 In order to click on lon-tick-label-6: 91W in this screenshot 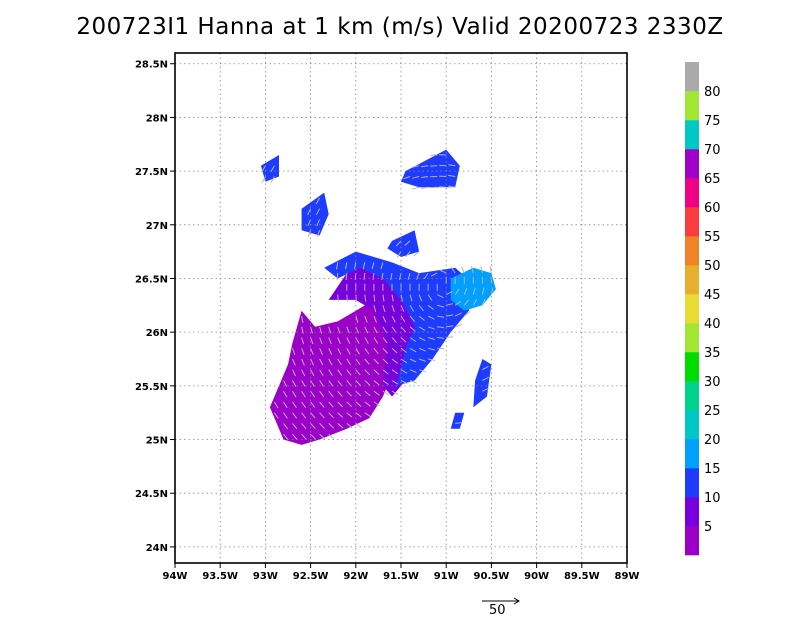, I will do `click(446, 576)`.